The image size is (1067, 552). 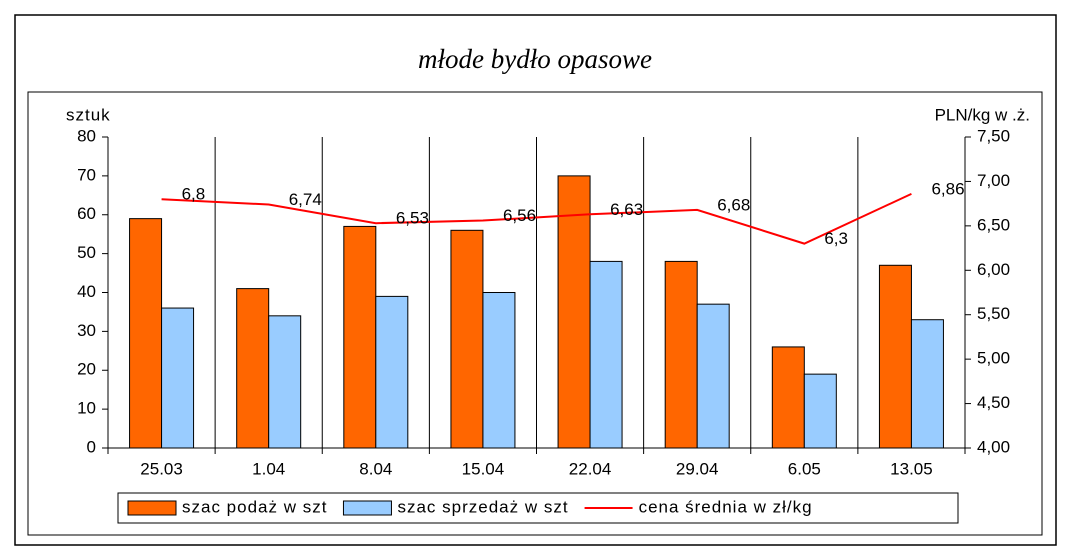 I want to click on data-label: 6,53, so click(x=412, y=218).